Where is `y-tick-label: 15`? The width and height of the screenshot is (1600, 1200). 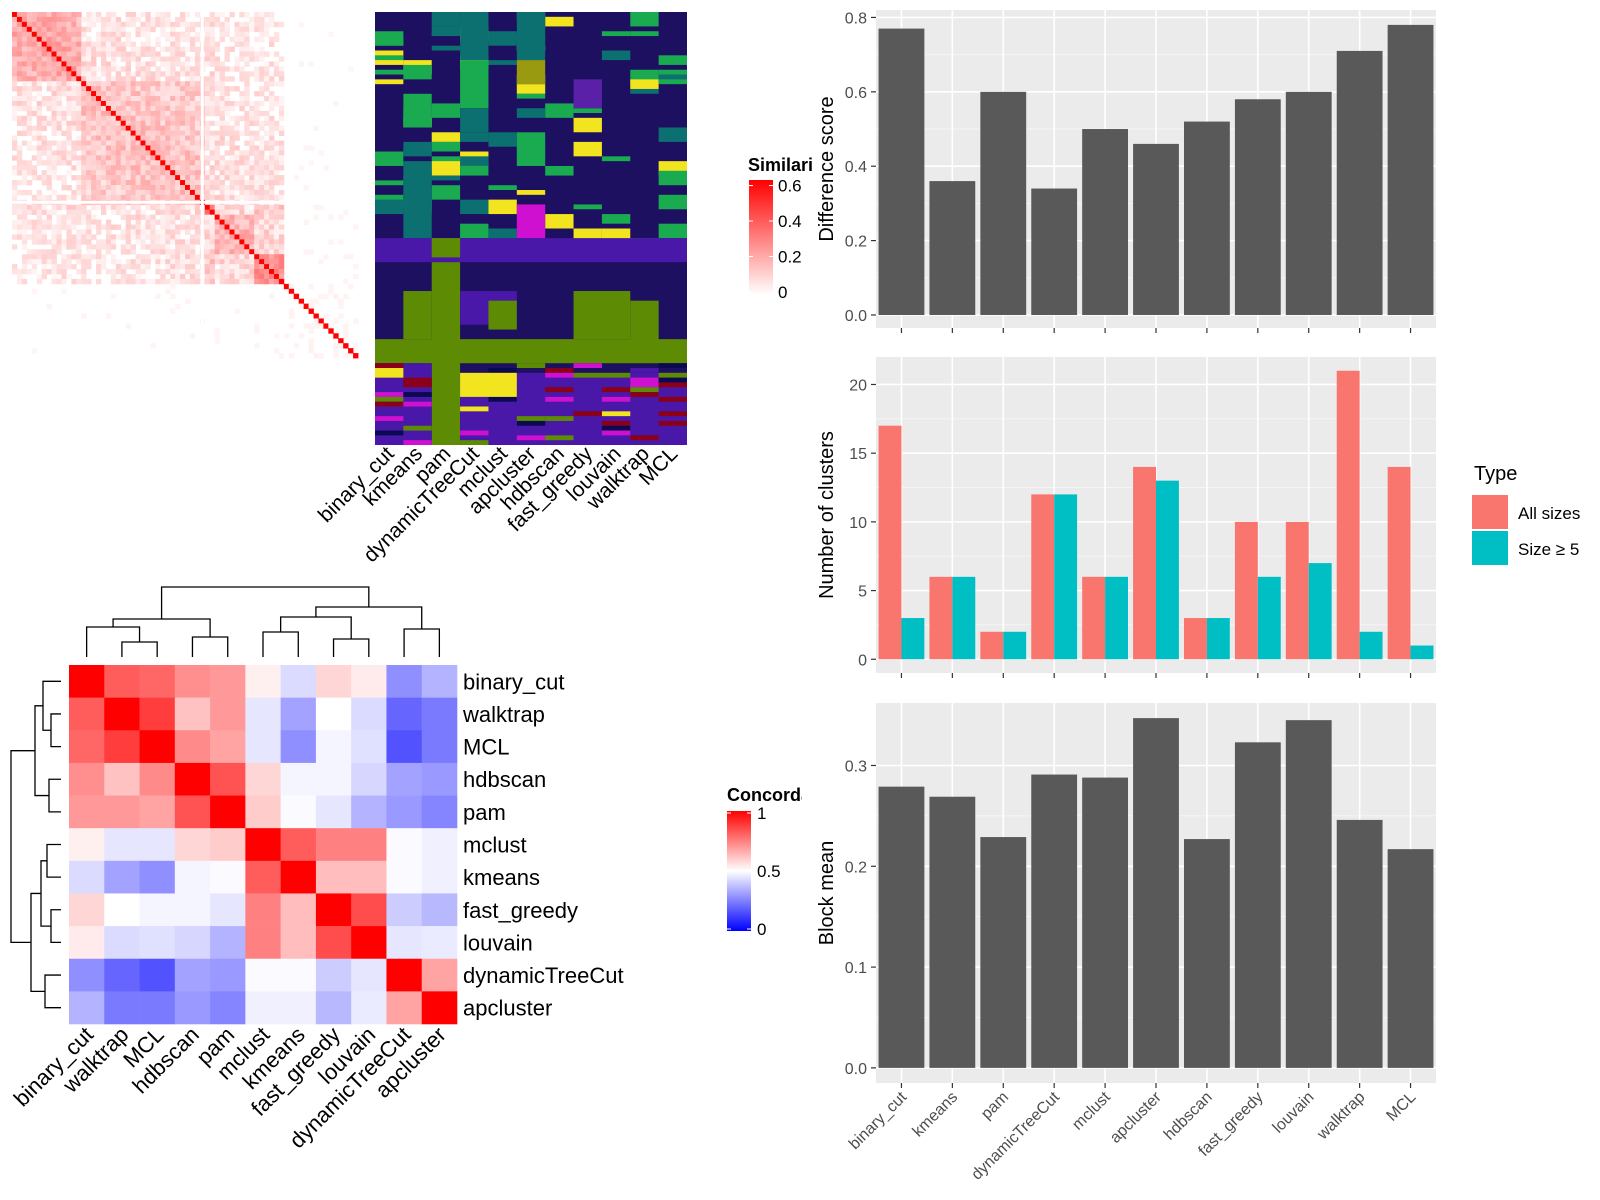
y-tick-label: 15 is located at coordinates (858, 454).